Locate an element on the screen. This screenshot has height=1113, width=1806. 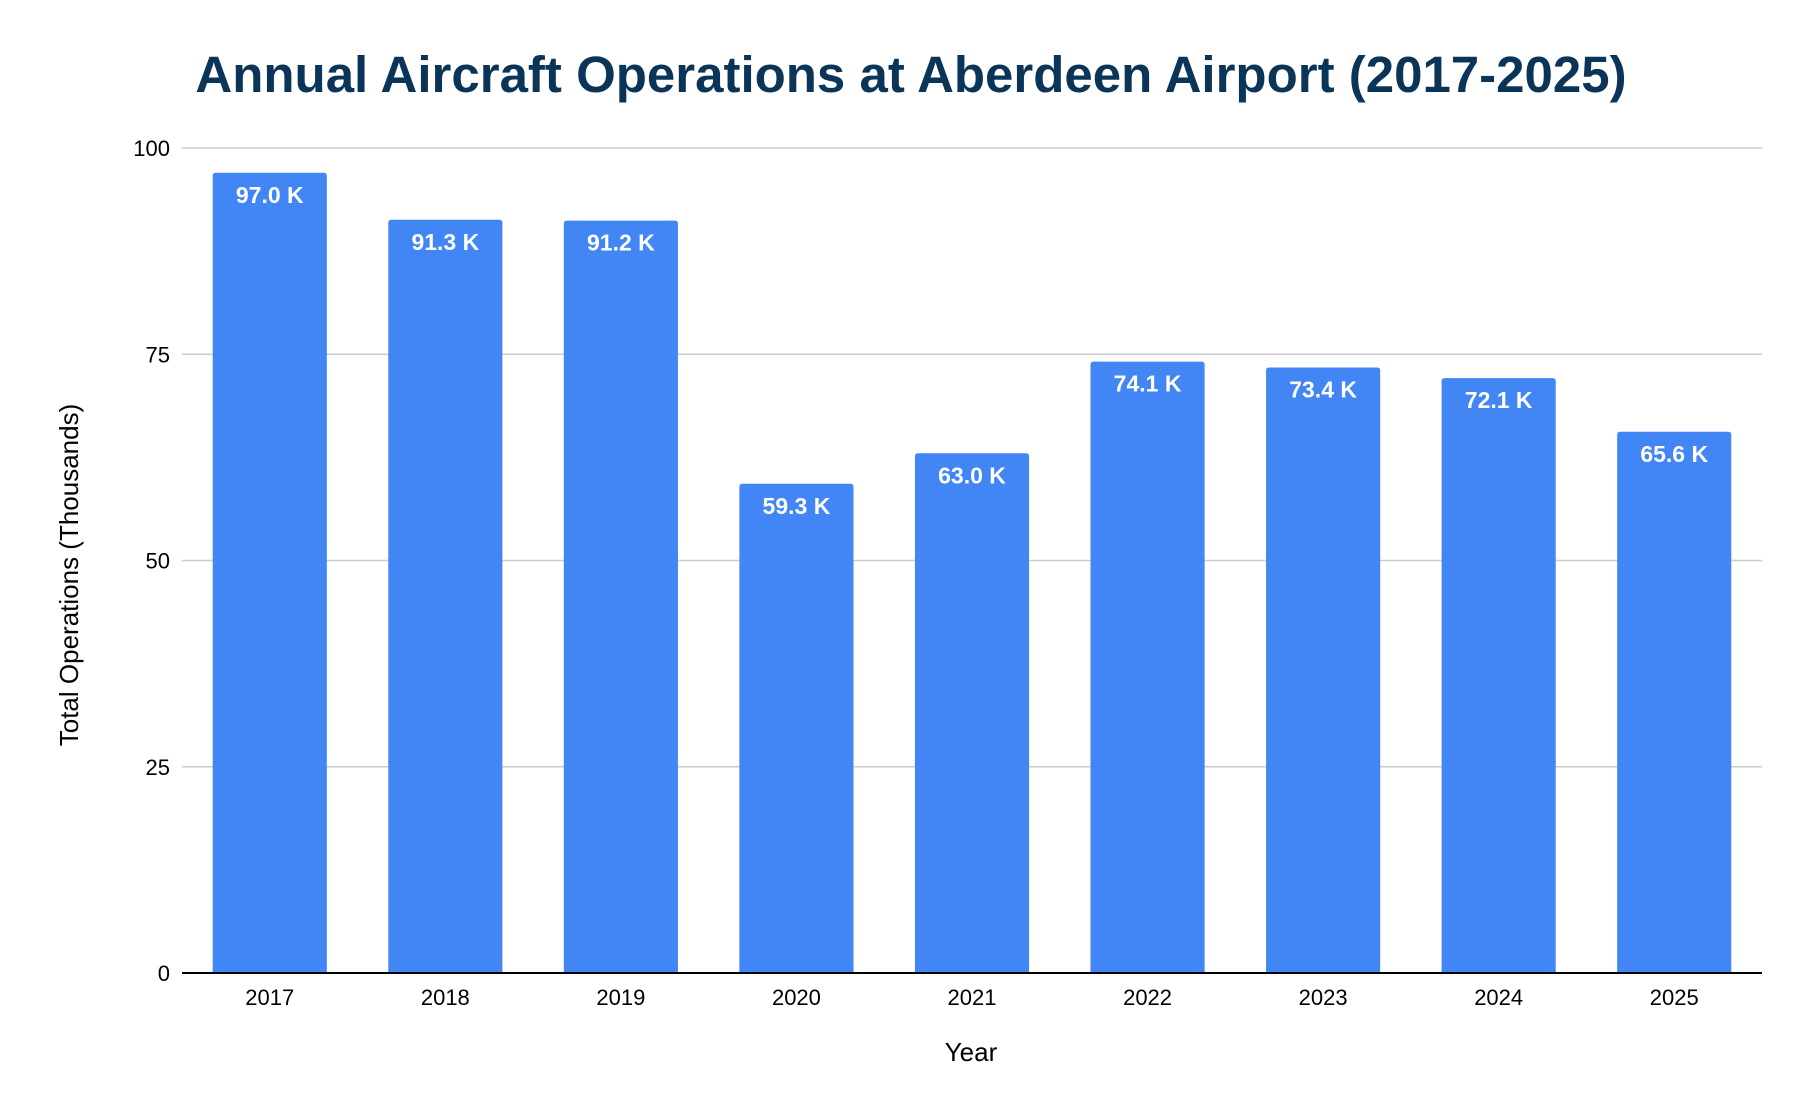
data-label-2024: 72.1 K is located at coordinates (1499, 400).